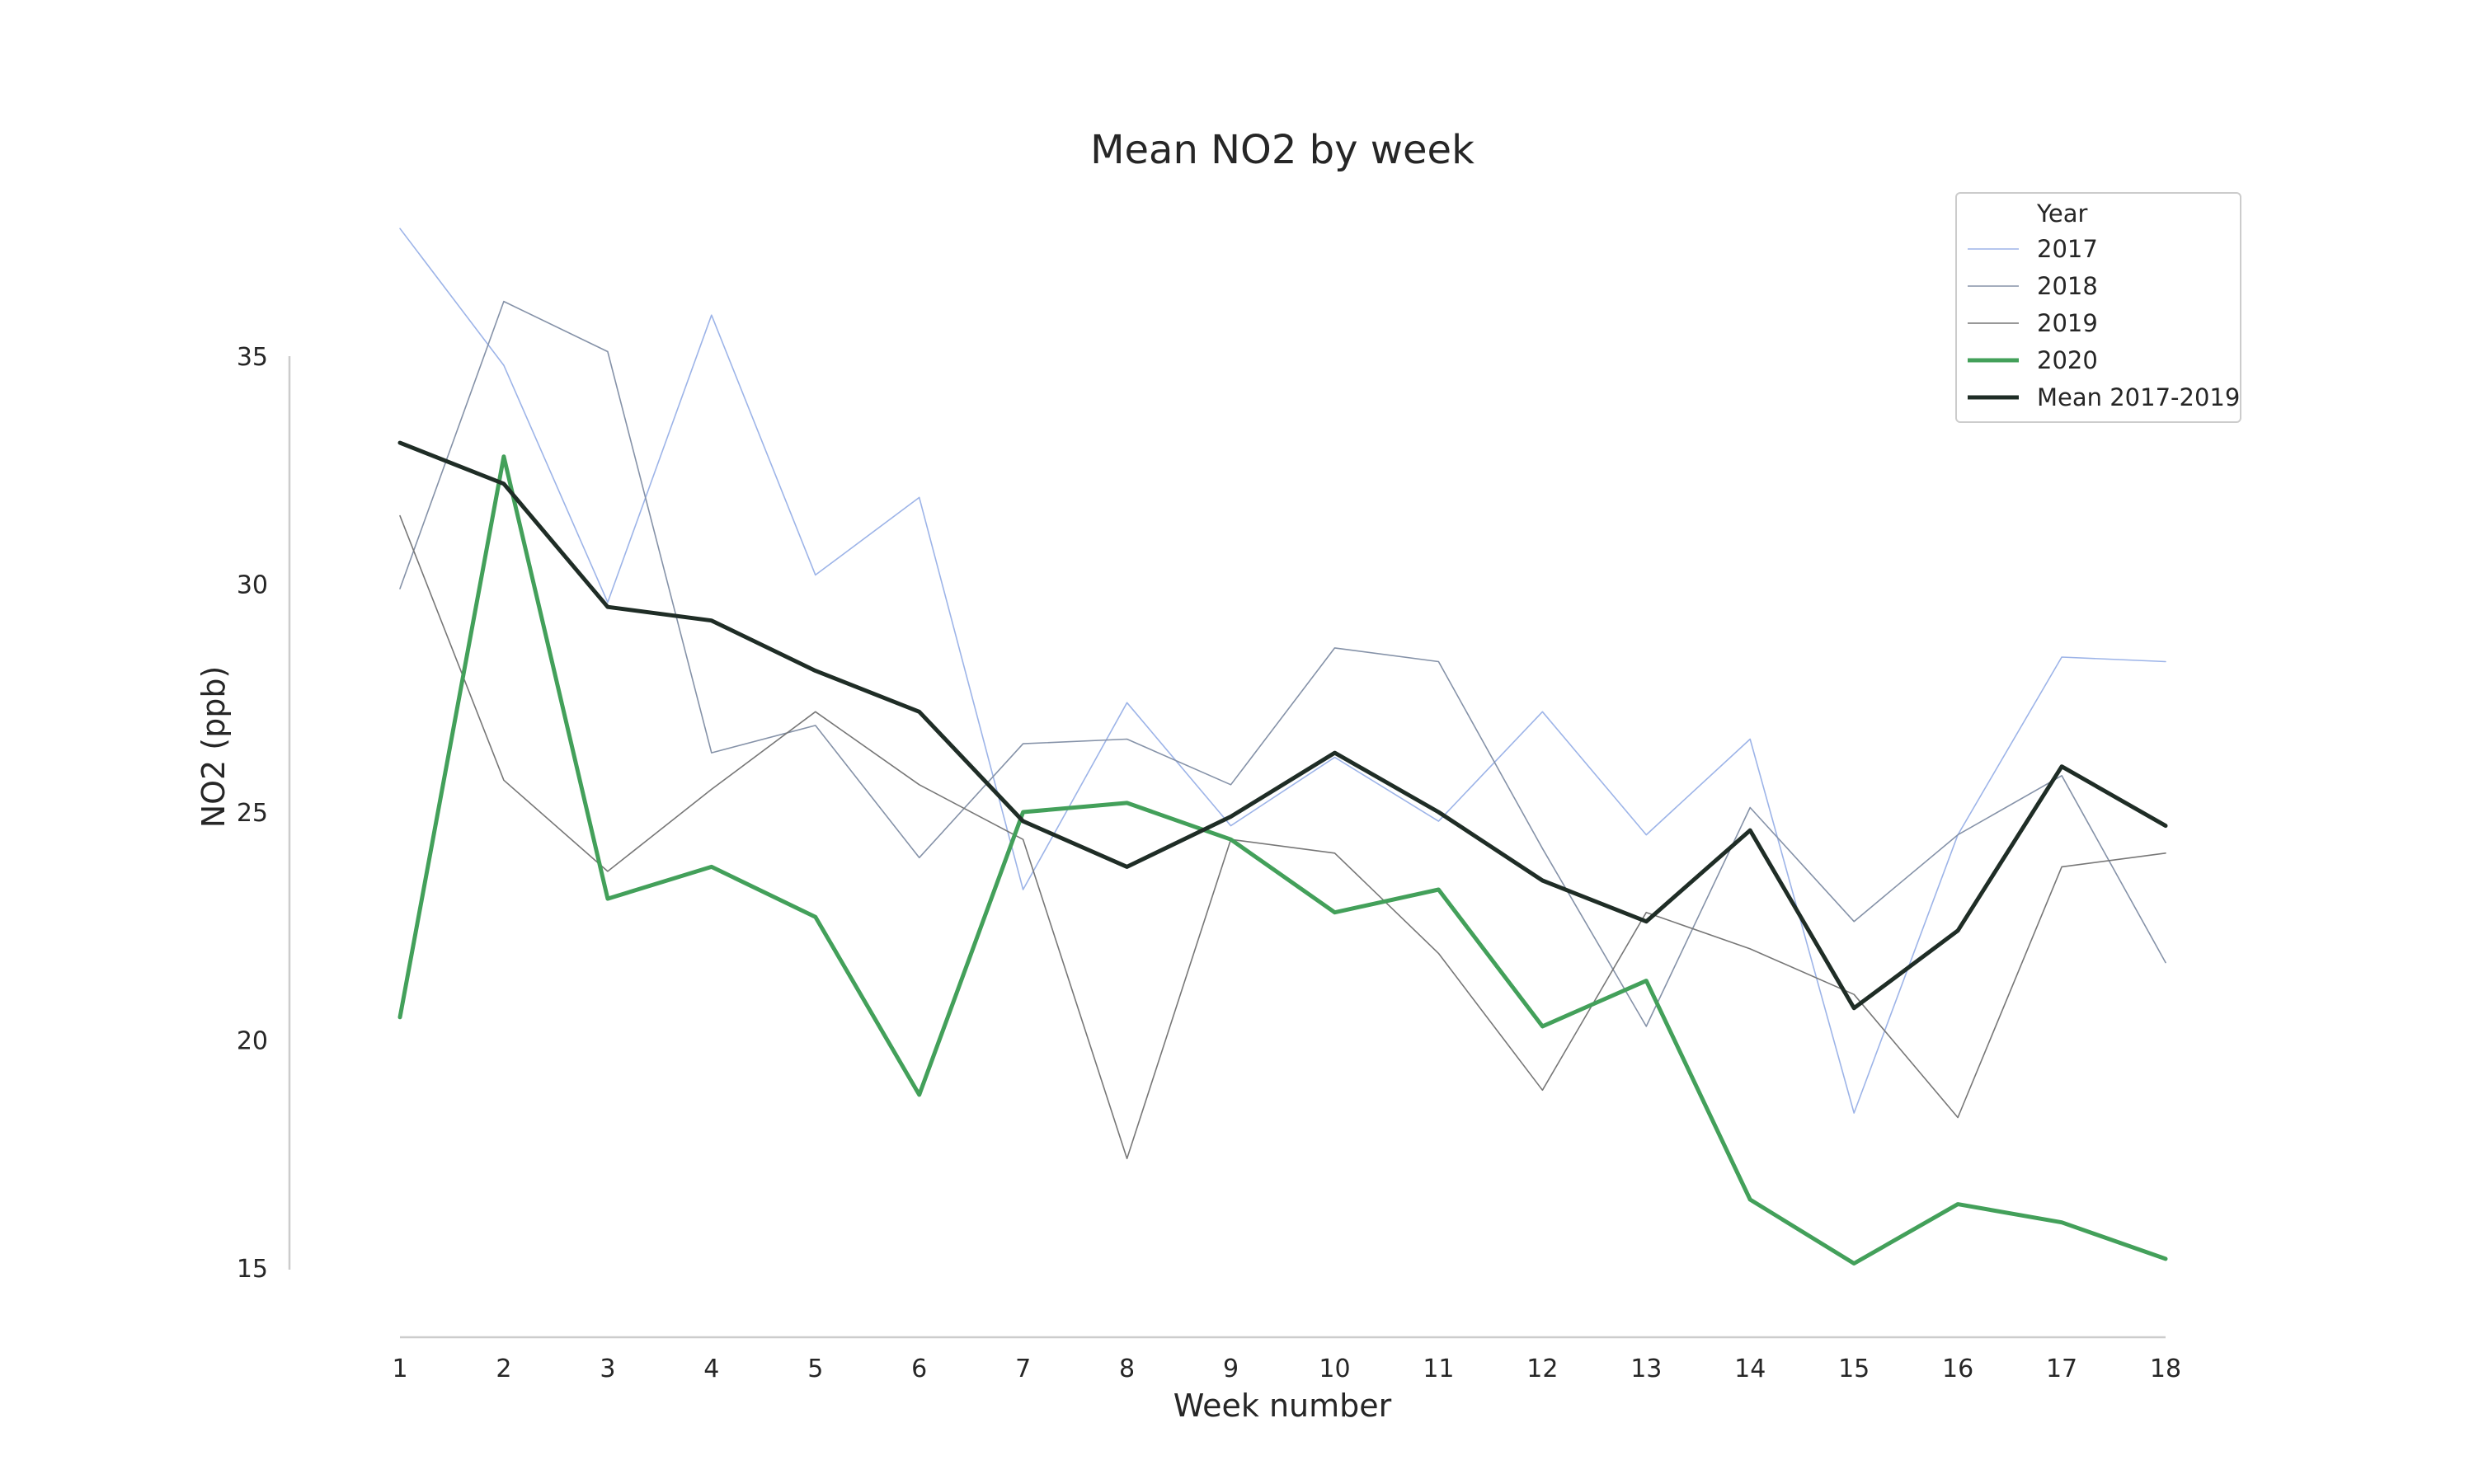 The image size is (2474, 1484). Describe the element at coordinates (711, 1369) in the screenshot. I see `x-tick-label: 4` at that location.